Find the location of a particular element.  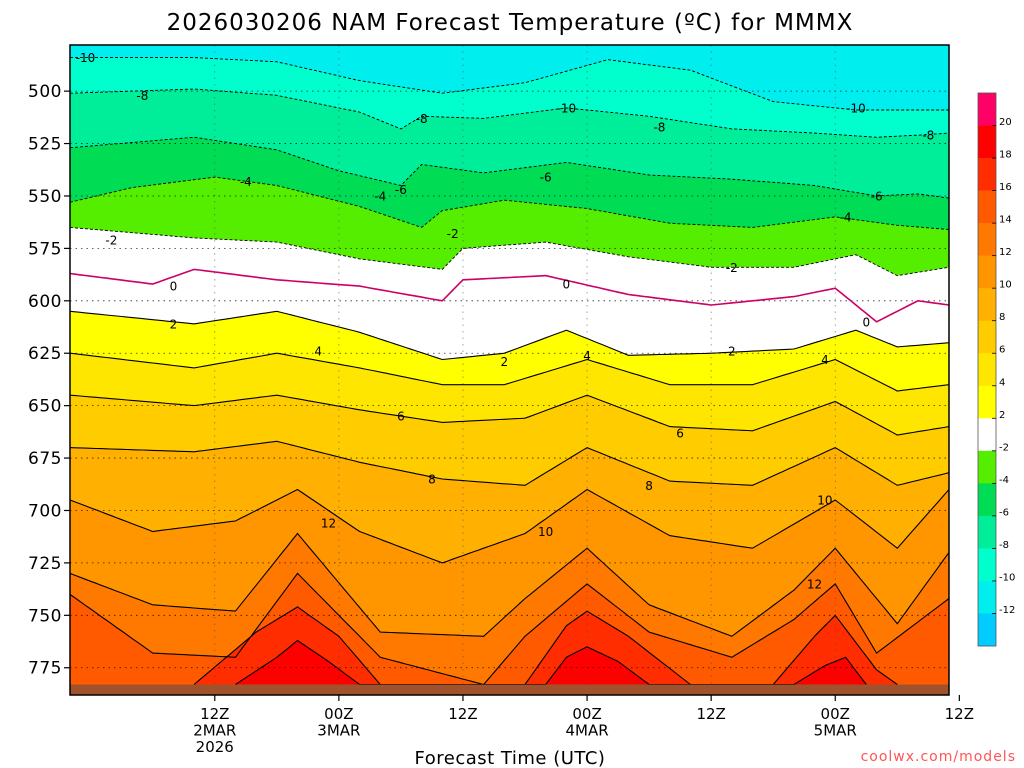

time-tick-label: 3MAR is located at coordinates (338, 731).